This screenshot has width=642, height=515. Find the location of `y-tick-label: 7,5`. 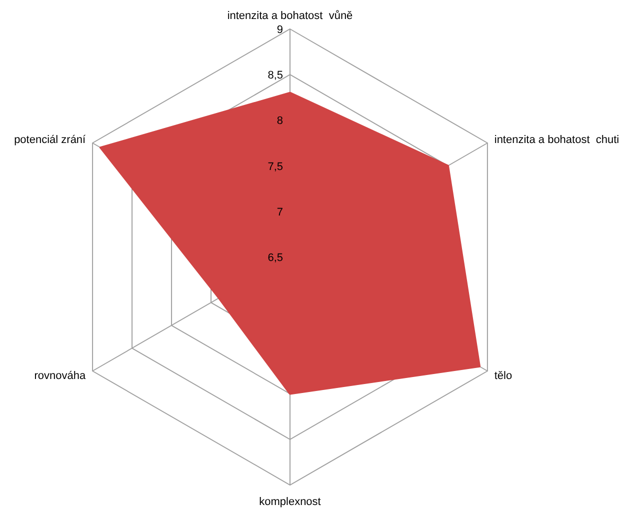

y-tick-label: 7,5 is located at coordinates (275, 166).